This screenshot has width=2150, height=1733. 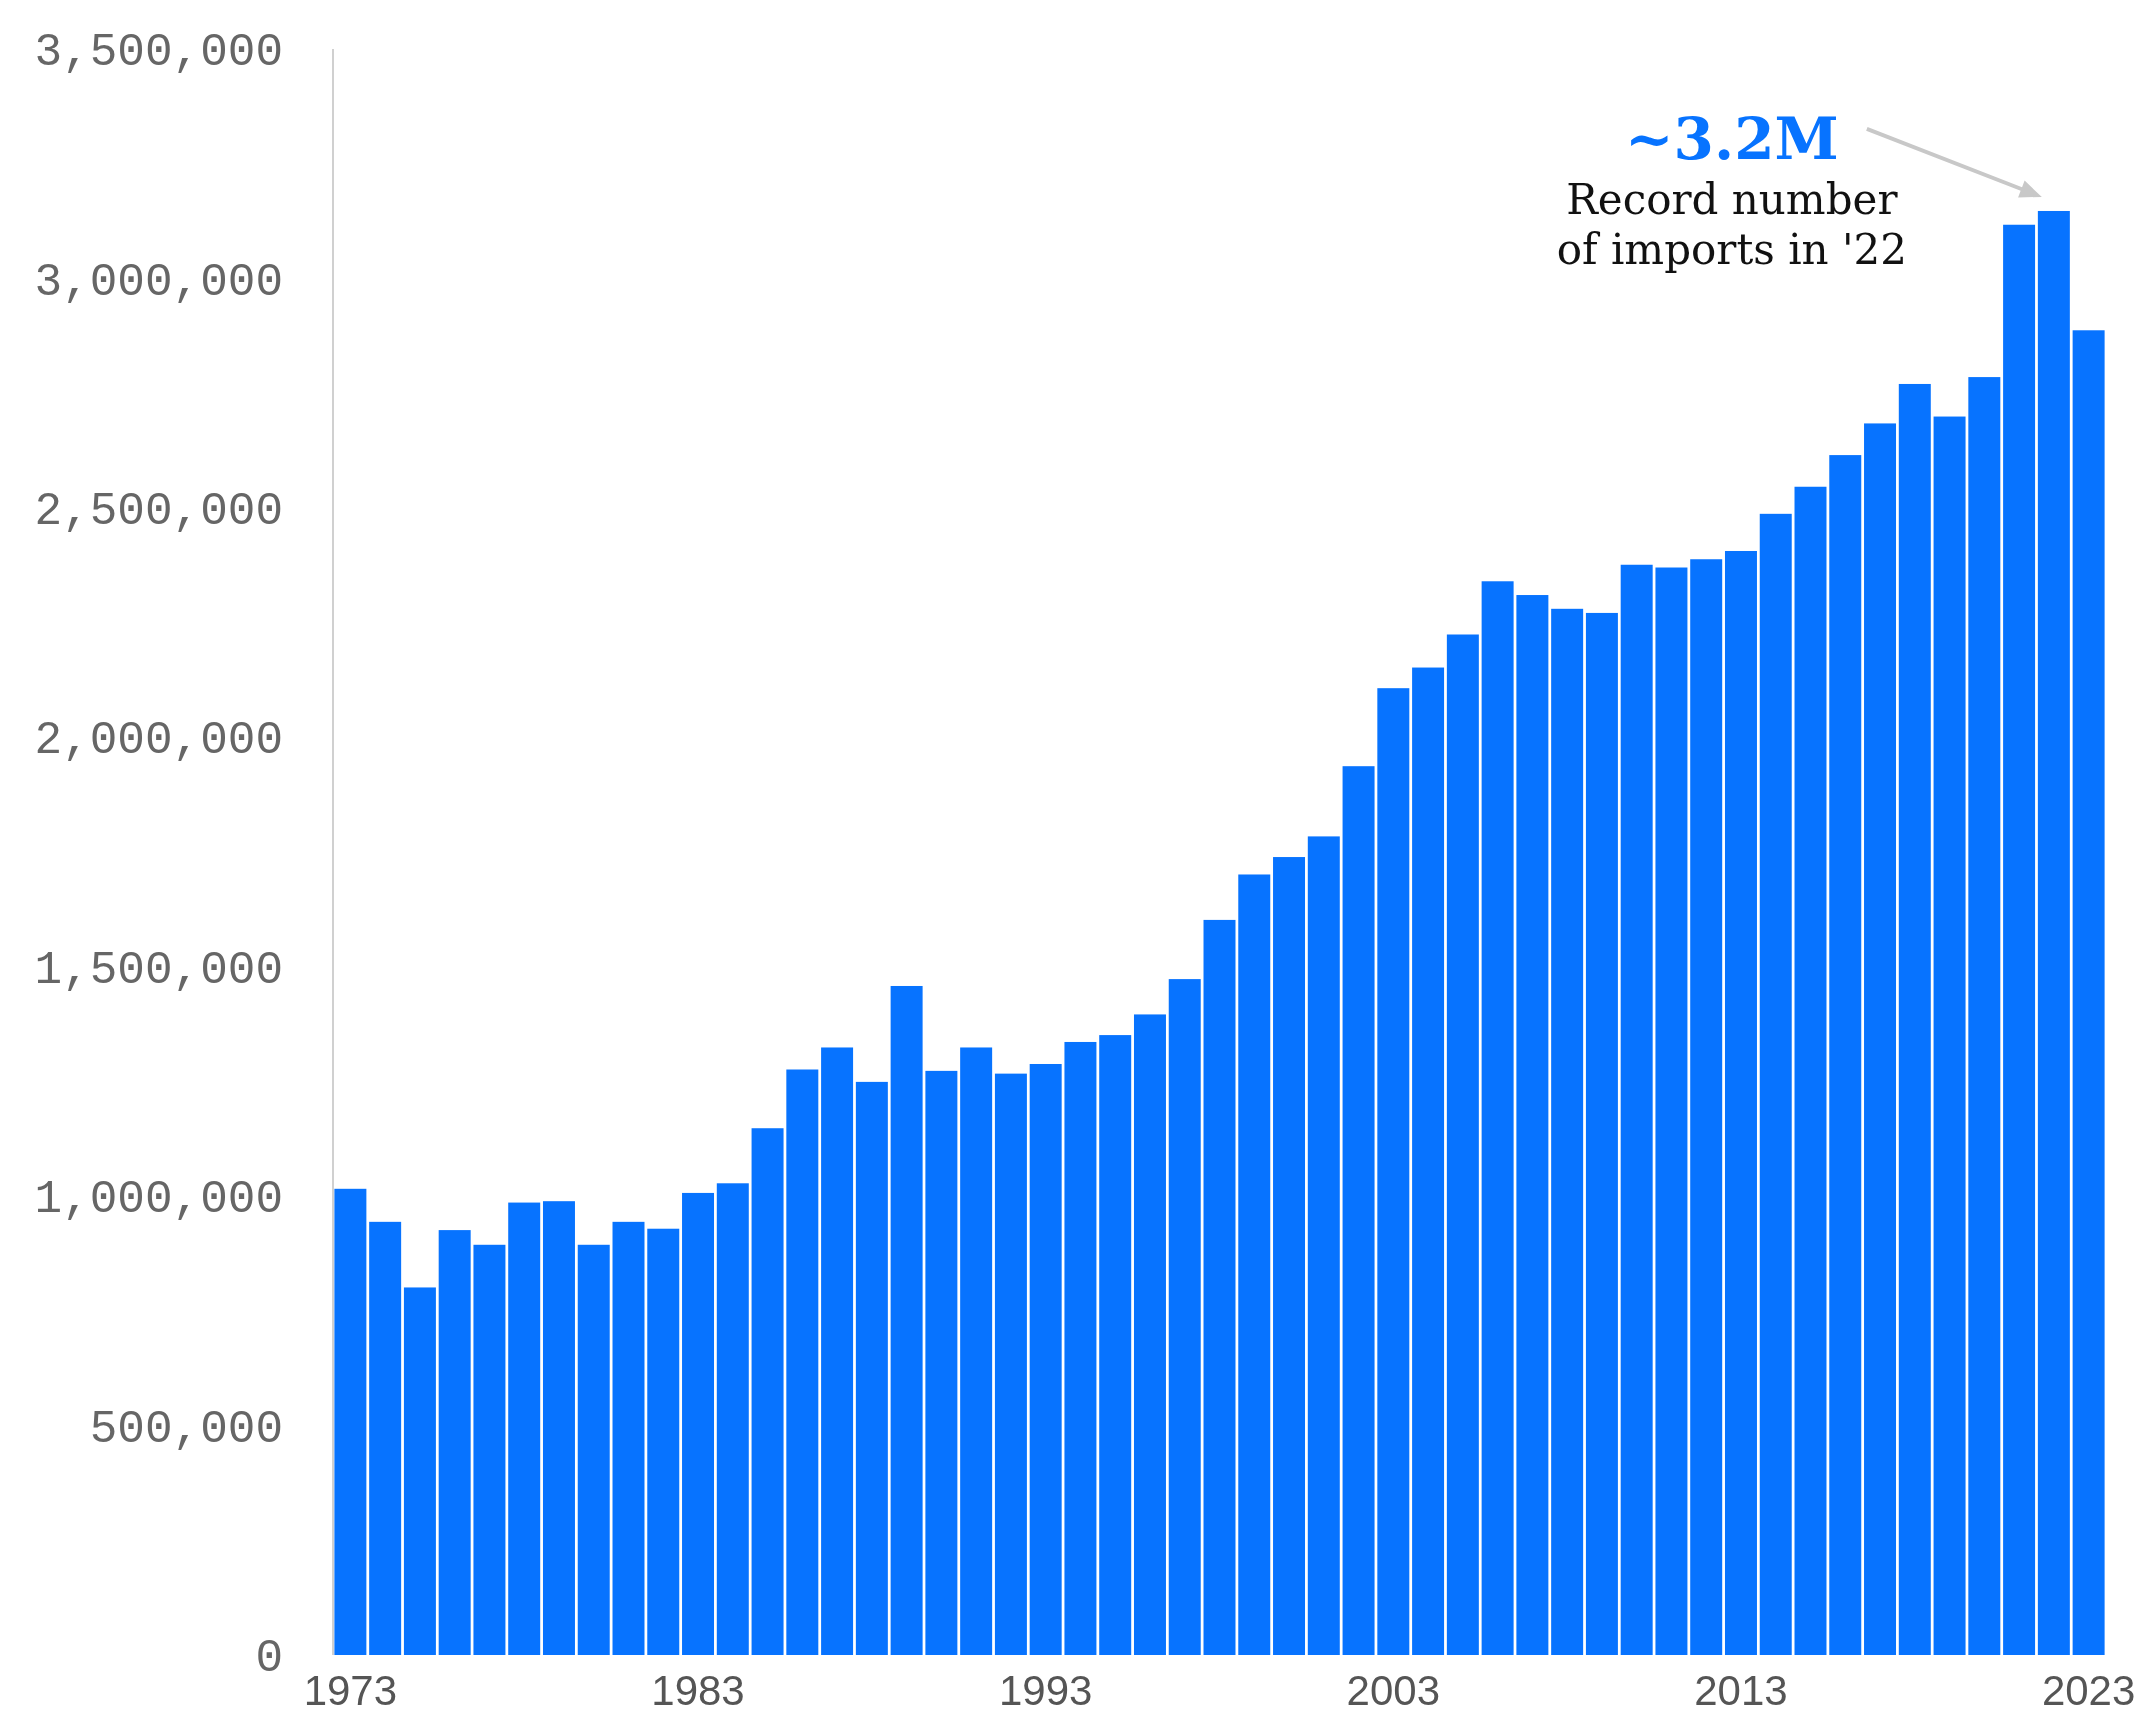 I want to click on x-tick-label: 1993, so click(x=1045, y=1690).